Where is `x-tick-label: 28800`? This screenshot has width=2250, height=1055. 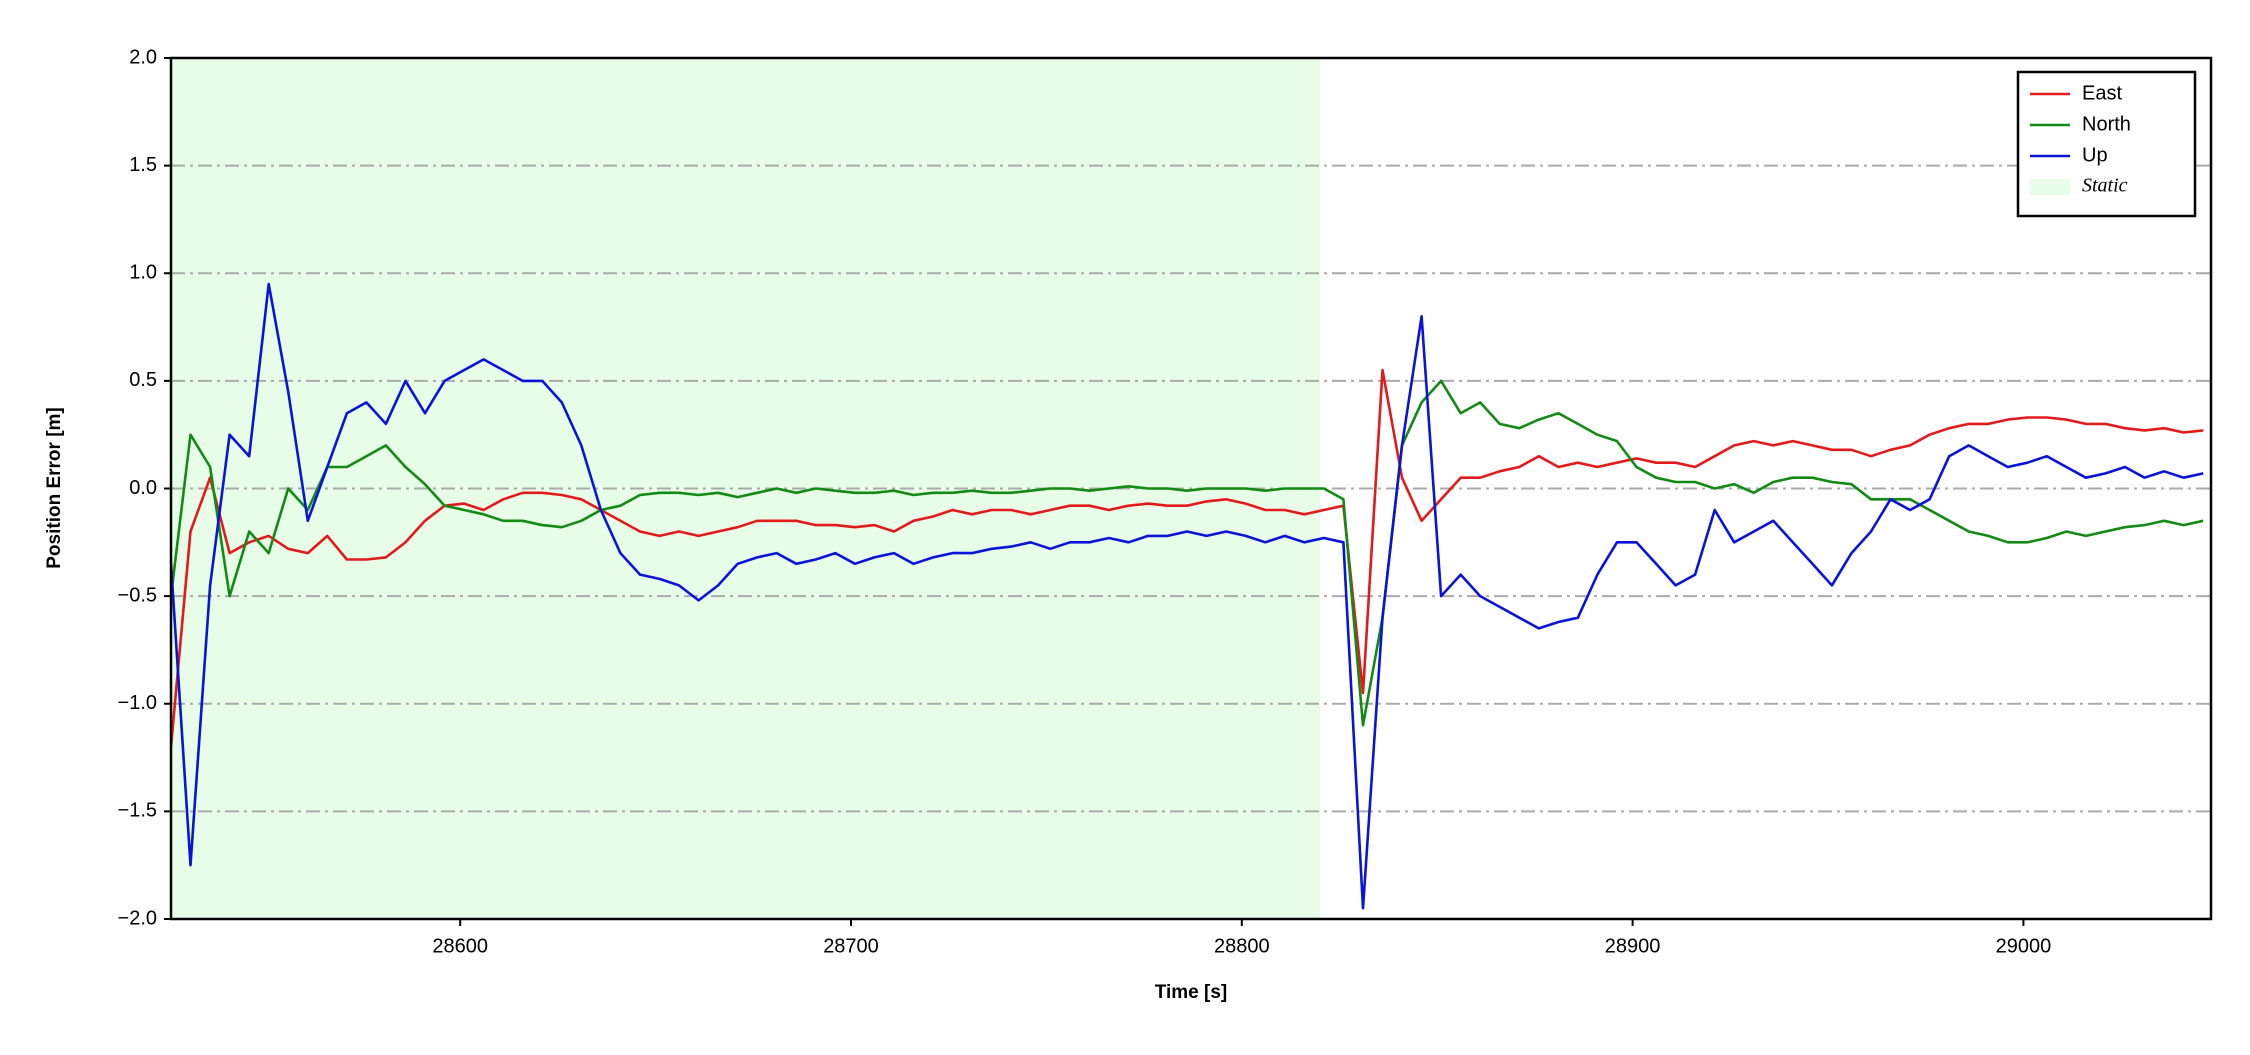
x-tick-label: 28800 is located at coordinates (1242, 946).